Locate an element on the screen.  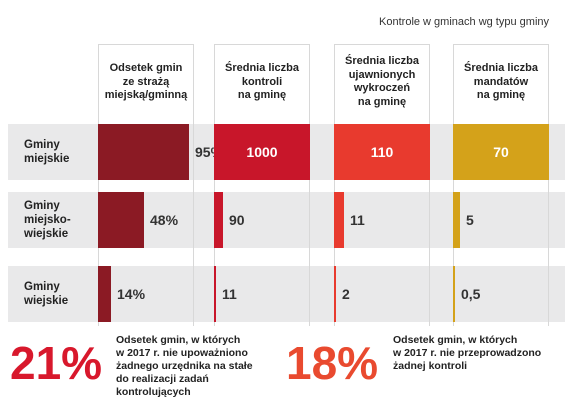
column-header-1: Odsetek gmin ze strażą miejską/gminną is located at coordinates (146, 82).